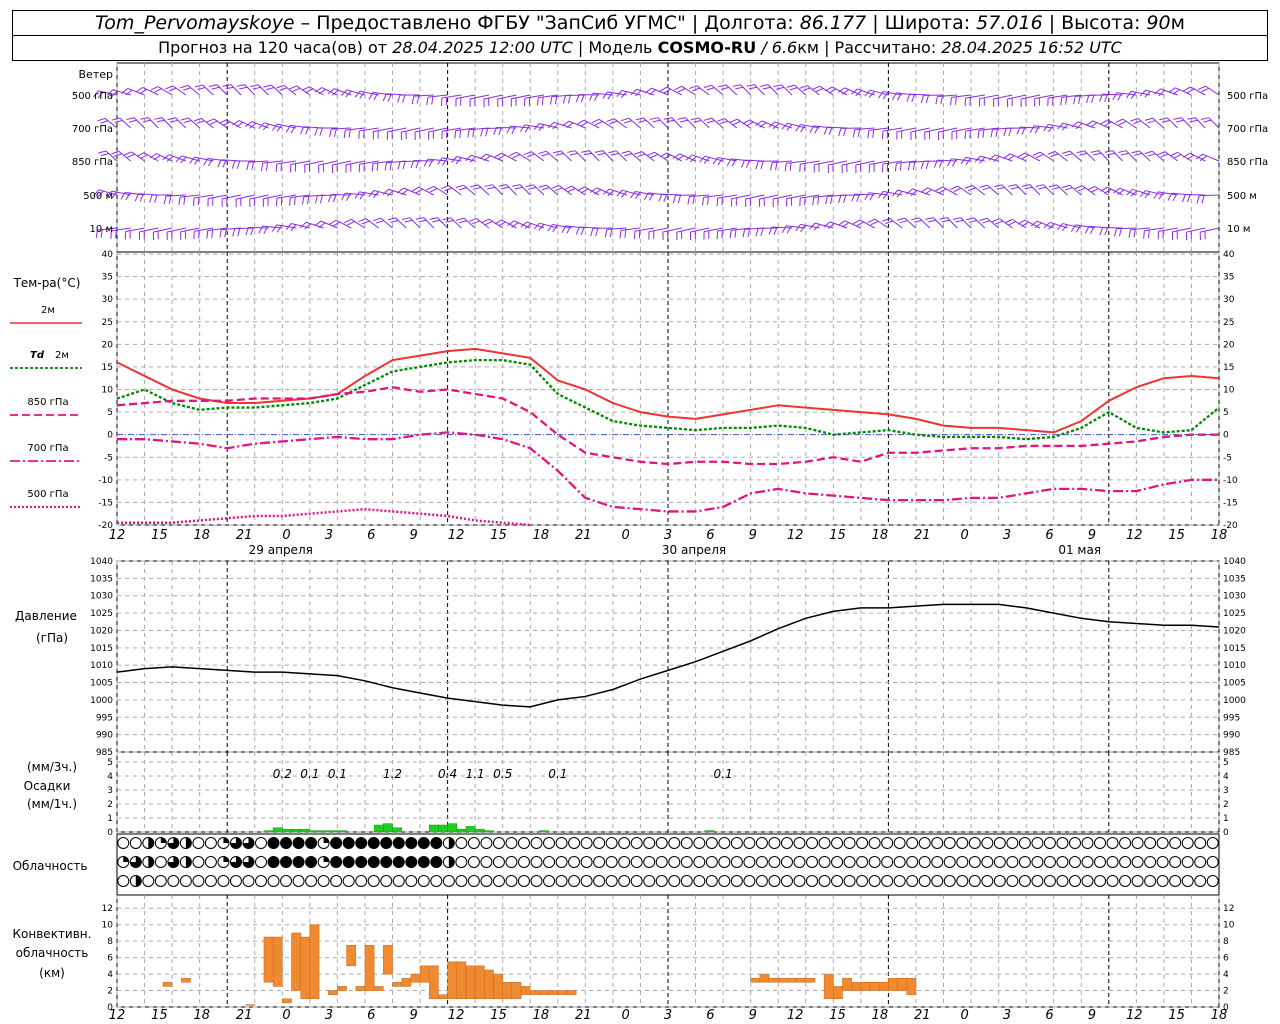  I want to click on pressure-tick-left: 990, so click(104, 736).